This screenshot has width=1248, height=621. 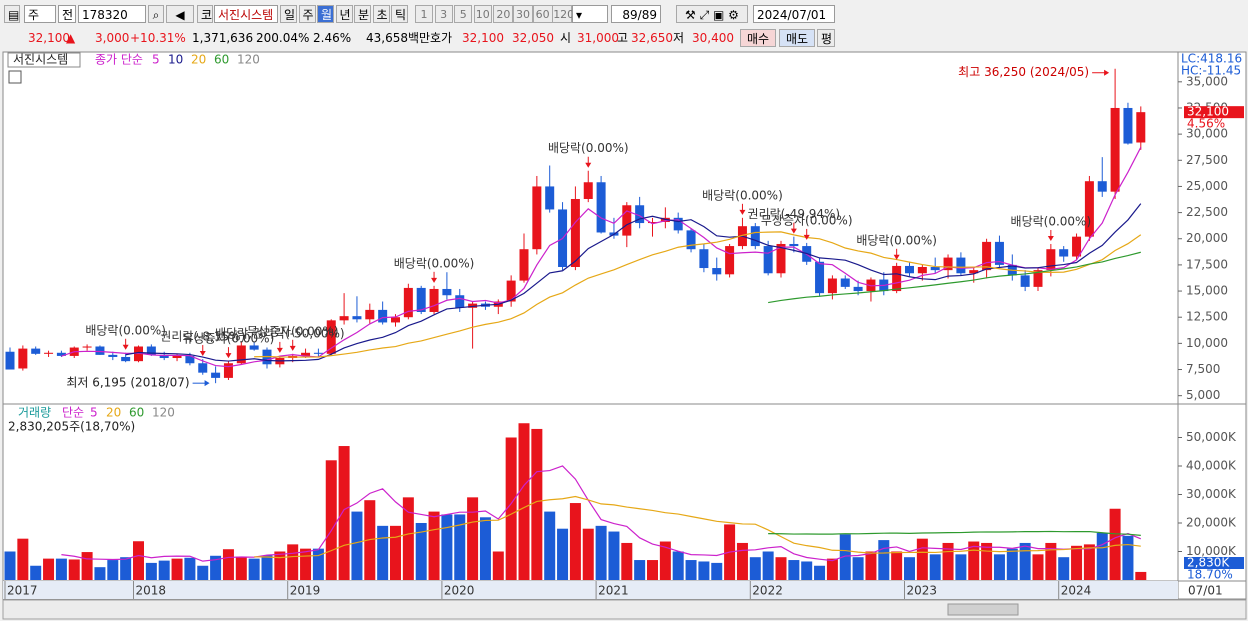 I want to click on tool-icons: ⚒ ⤢ ▣ ⚙, so click(x=712, y=14).